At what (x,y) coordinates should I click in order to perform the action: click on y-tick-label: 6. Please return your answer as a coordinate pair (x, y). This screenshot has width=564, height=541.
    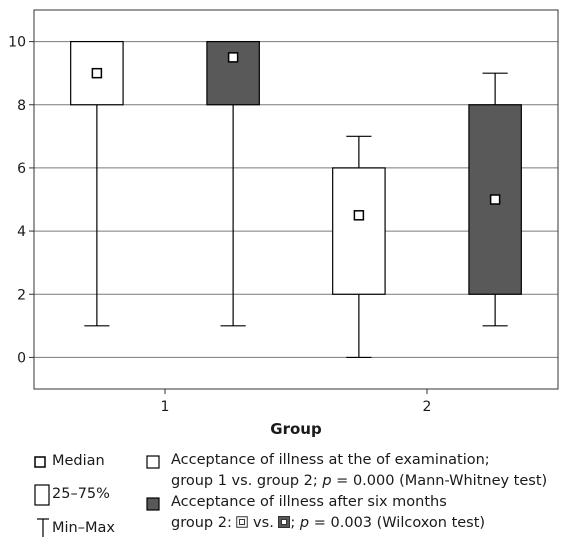
    Looking at the image, I should click on (21, 169).